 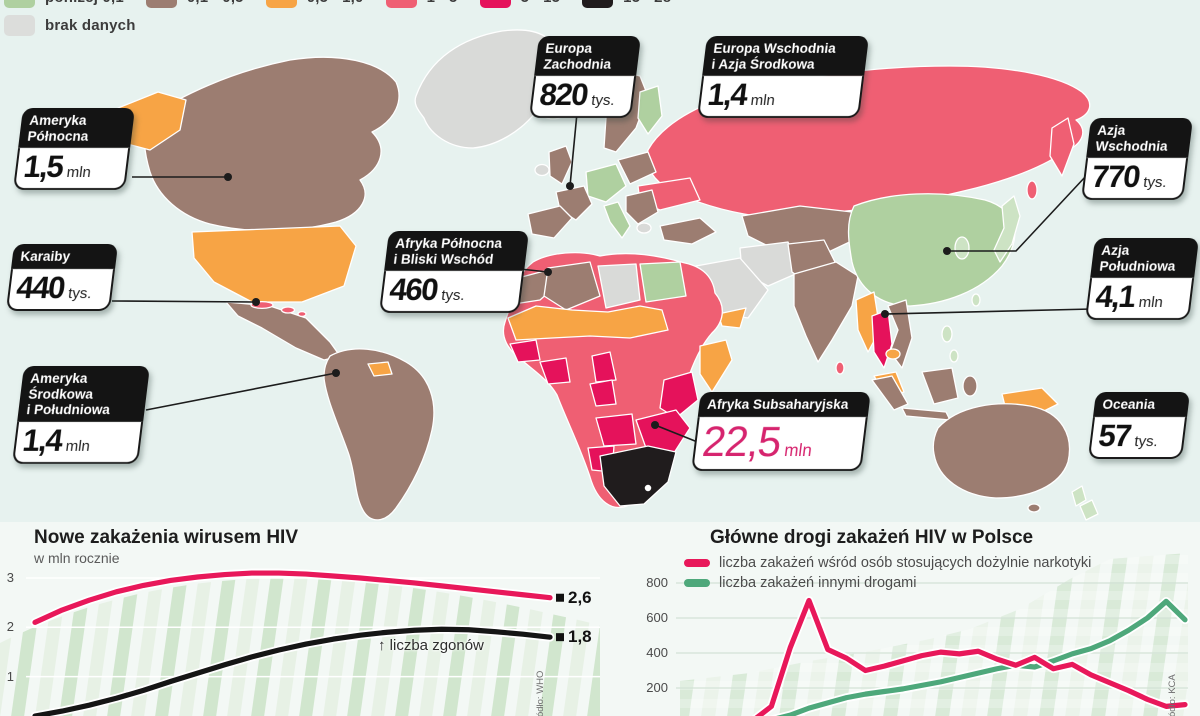 I want to click on legend-item-other: liczba zakażeń innymi drogami, so click(x=800, y=583).